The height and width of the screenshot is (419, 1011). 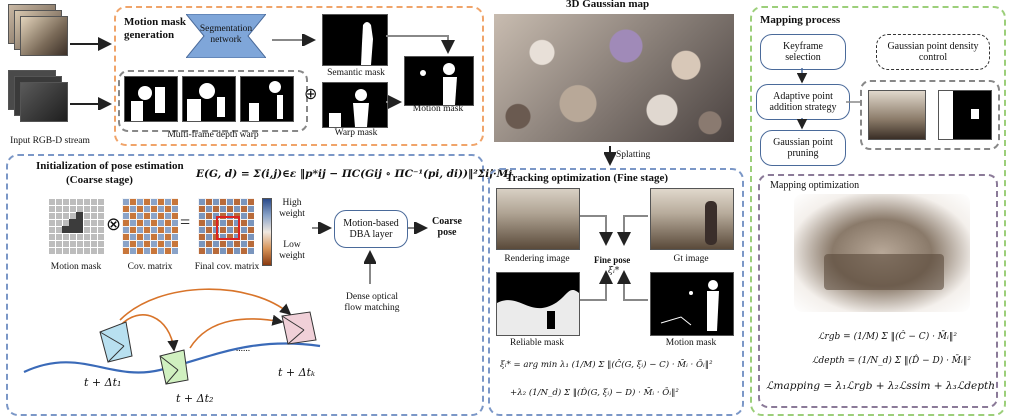 I want to click on motion-mask-grid, so click(x=76, y=226).